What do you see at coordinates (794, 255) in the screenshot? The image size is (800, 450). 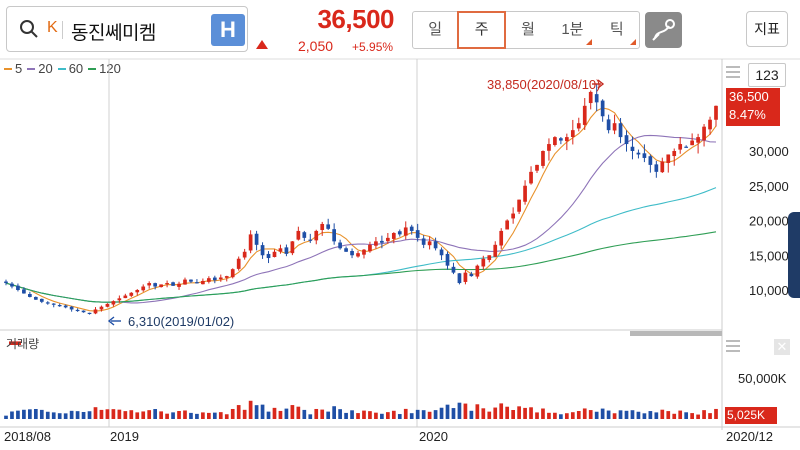 I see `side-panel-handle` at bounding box center [794, 255].